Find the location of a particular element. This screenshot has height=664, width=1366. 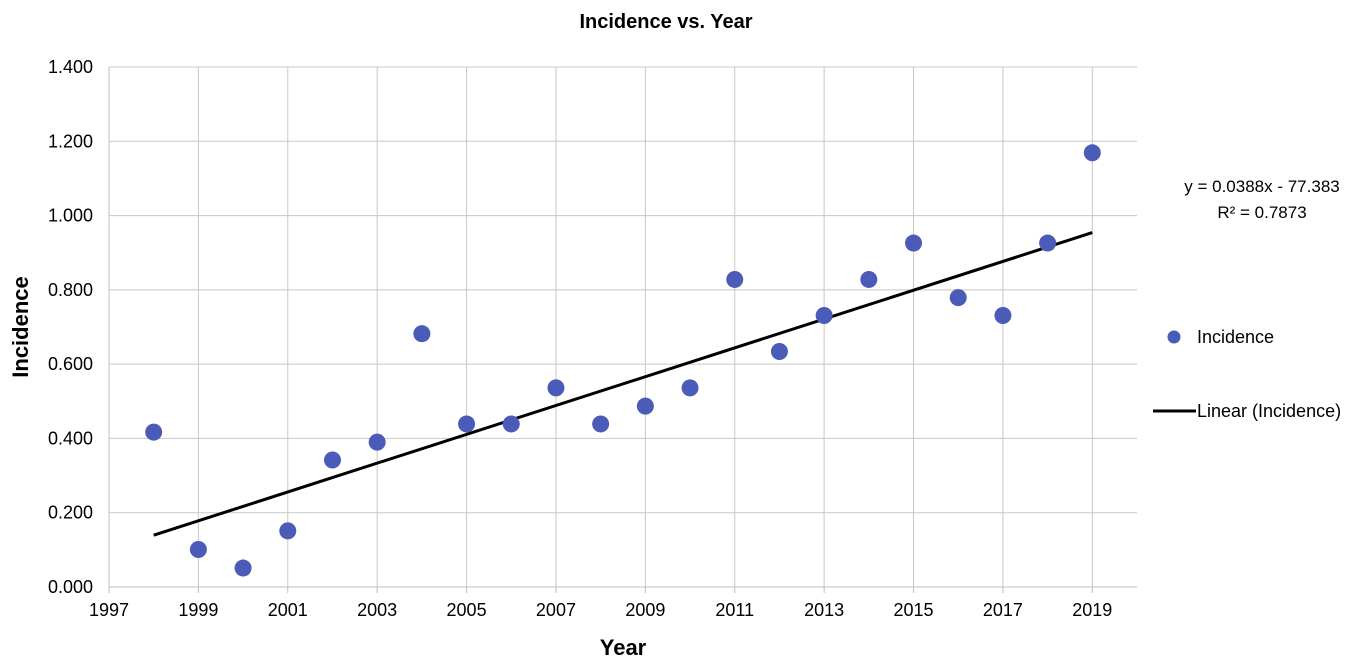

x-tick-label: 2019 is located at coordinates (1092, 610).